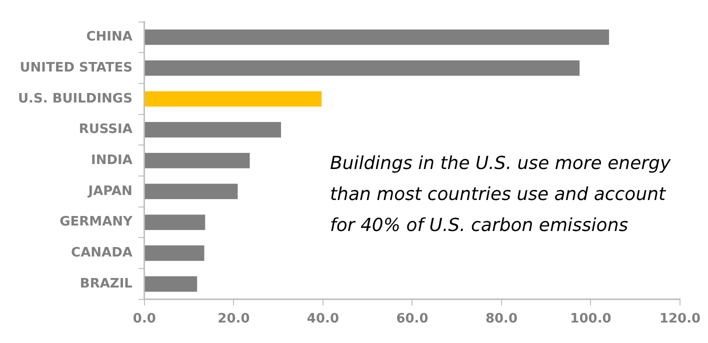 The height and width of the screenshot is (343, 708). Describe the element at coordinates (680, 319) in the screenshot. I see `x-tick-label: 120.0` at that location.